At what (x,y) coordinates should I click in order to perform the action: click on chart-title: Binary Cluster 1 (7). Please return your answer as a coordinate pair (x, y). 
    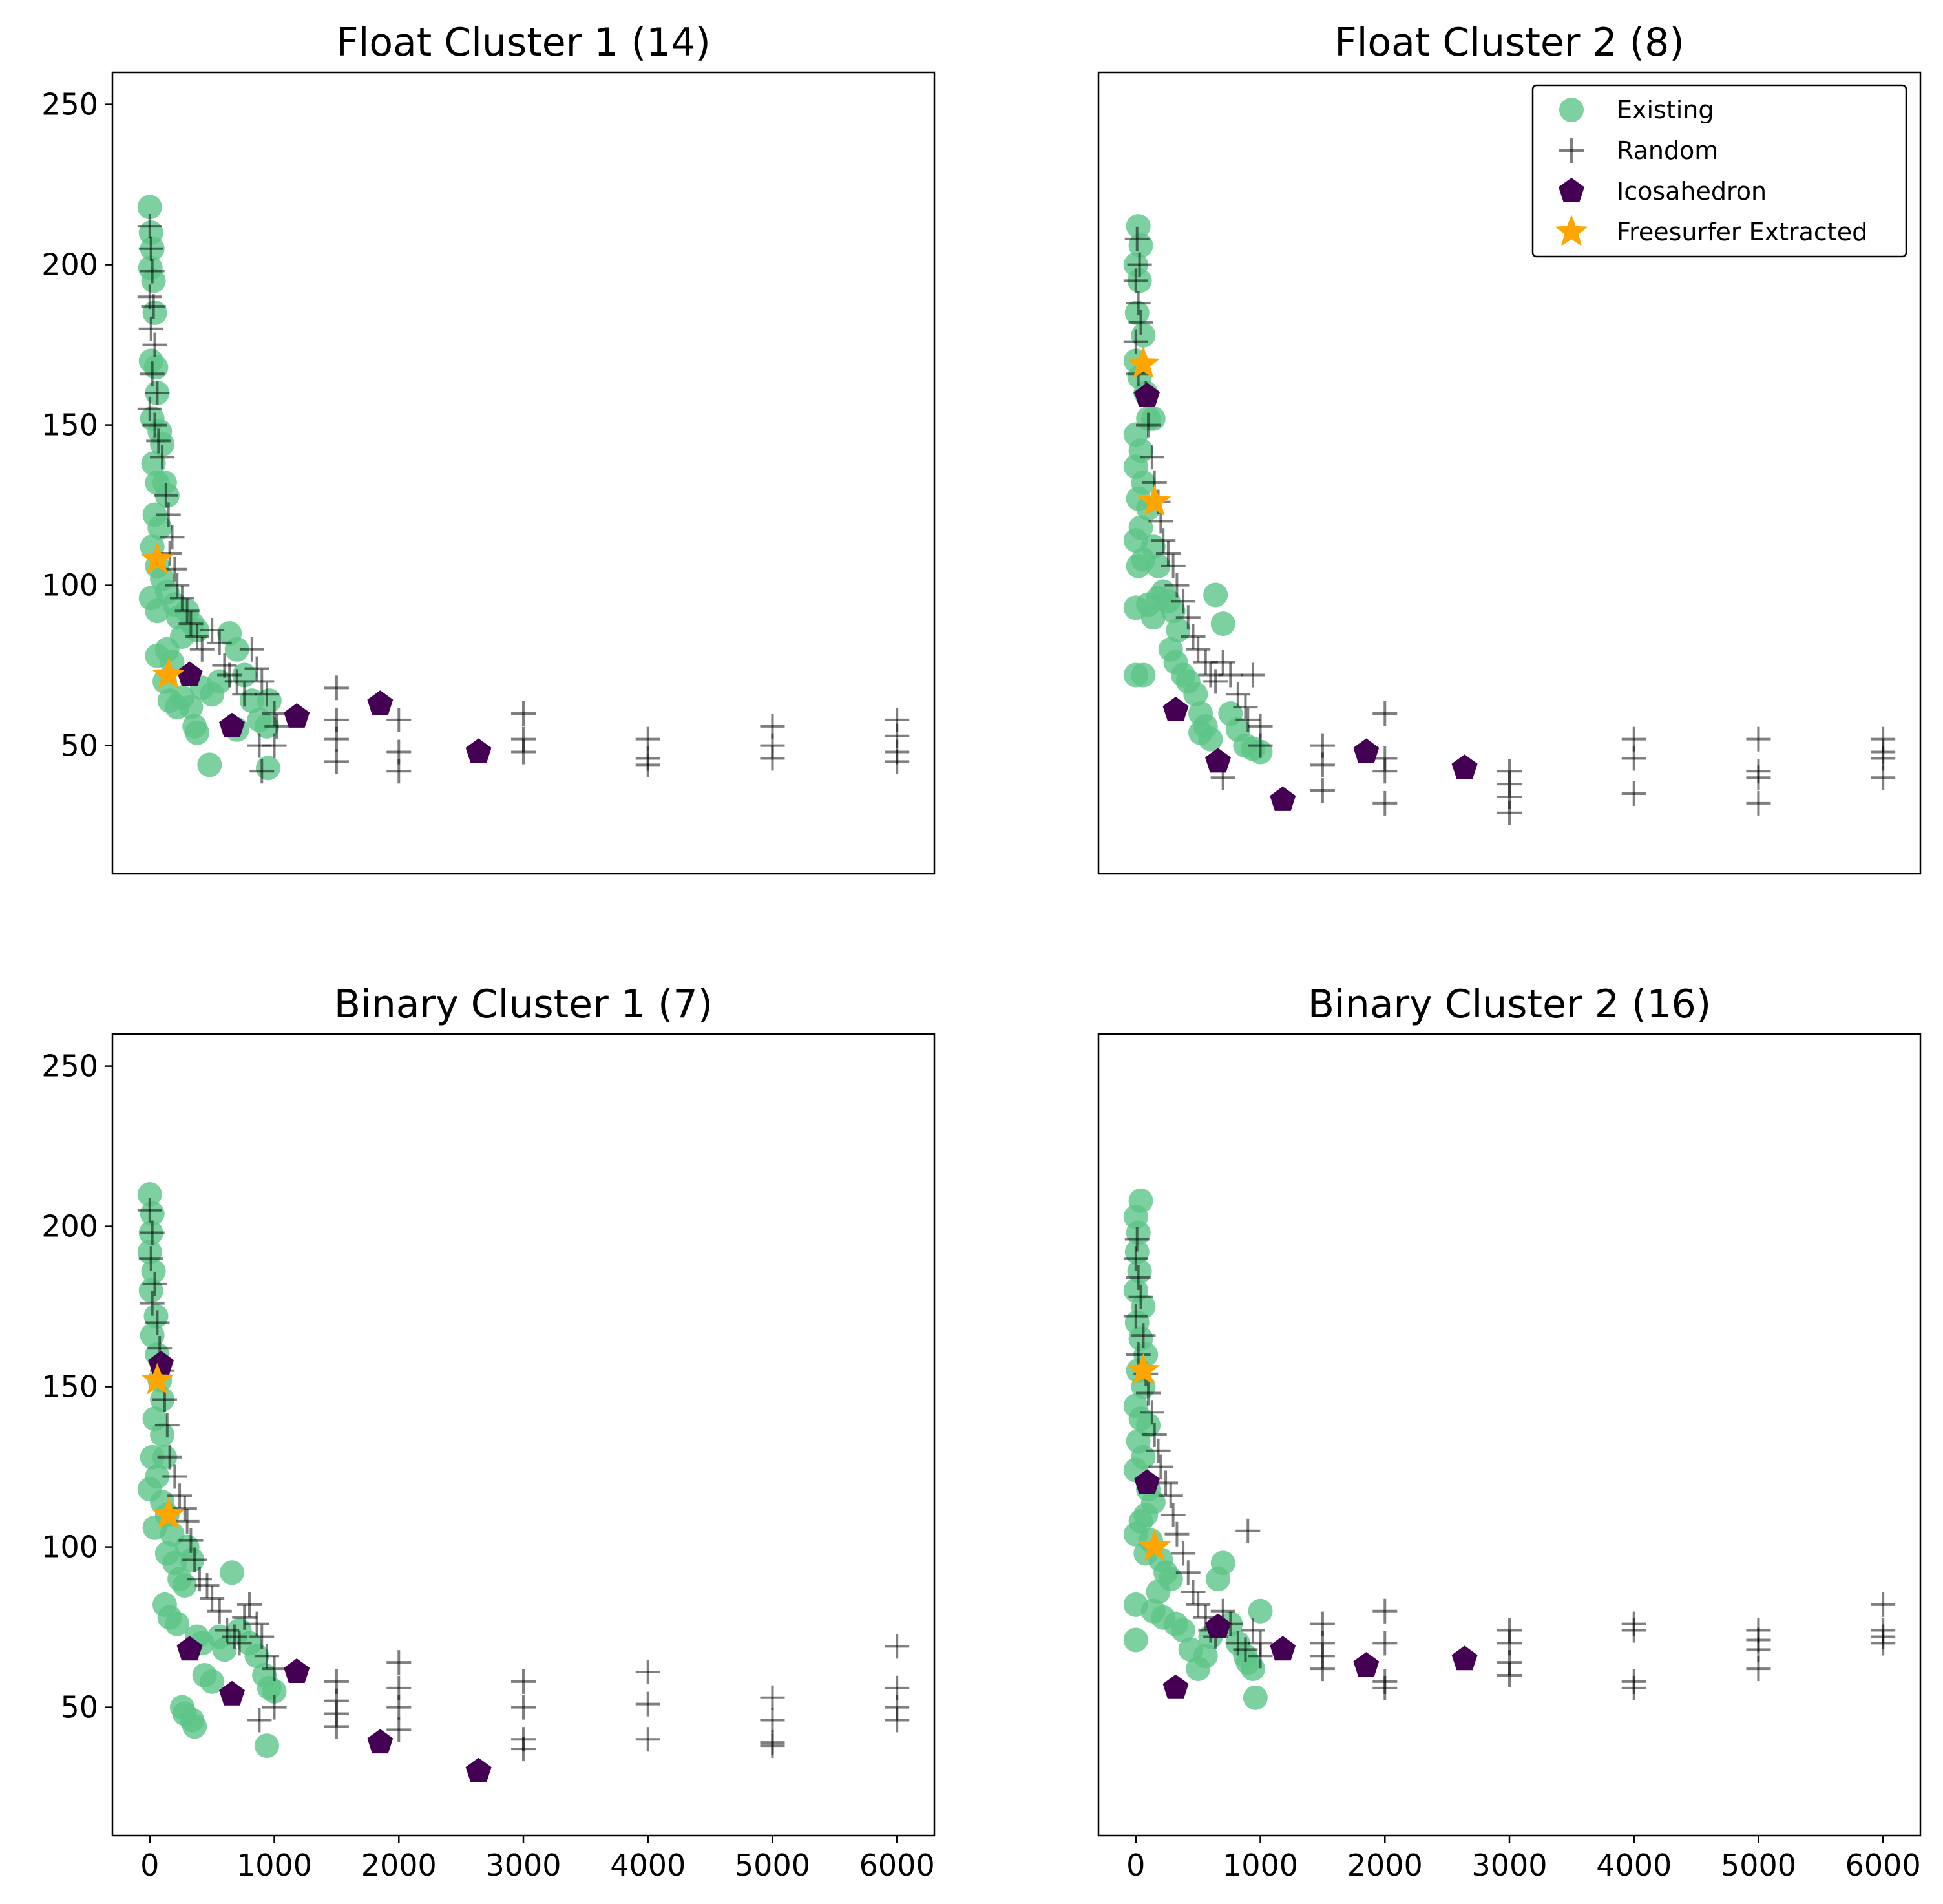
    Looking at the image, I should click on (523, 1004).